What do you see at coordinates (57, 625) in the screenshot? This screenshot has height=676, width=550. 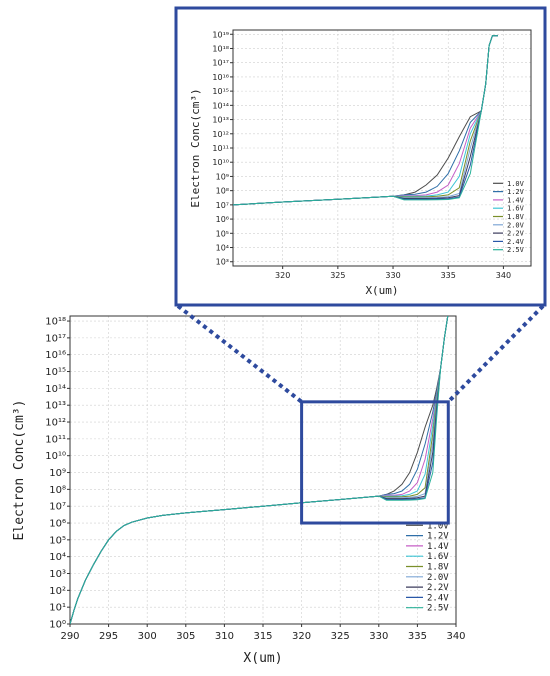 I see `y-tick-label: 10⁰` at bounding box center [57, 625].